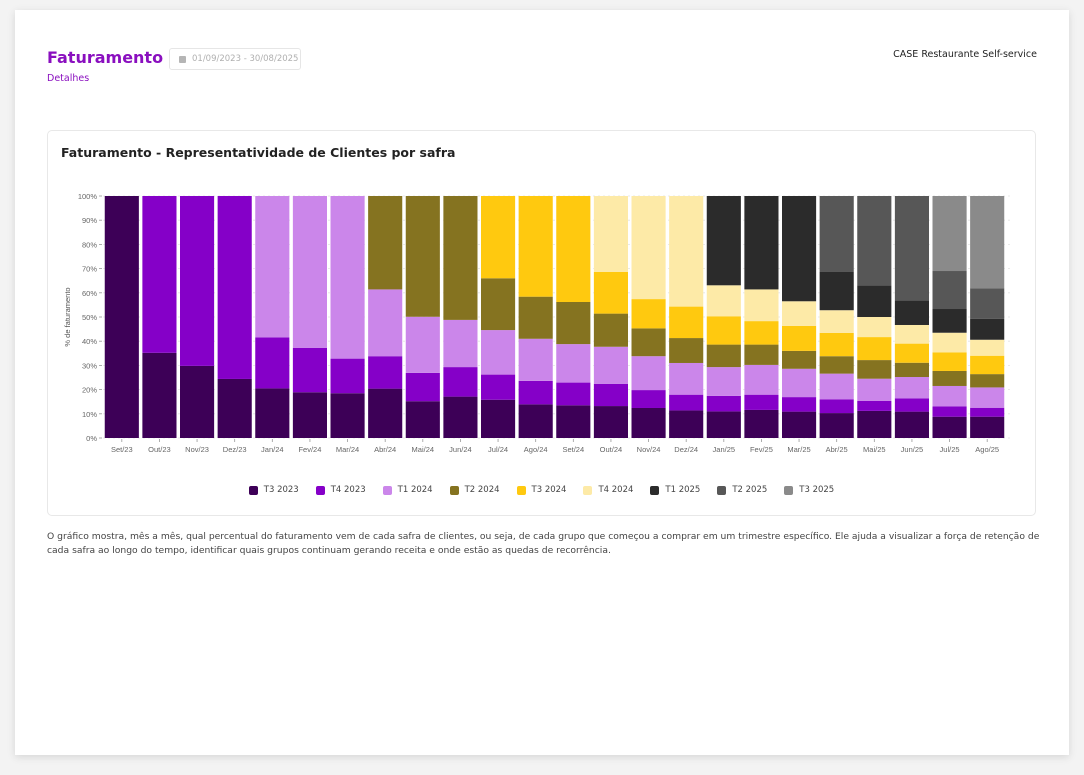  I want to click on x-tick-label: Fev/25, so click(761, 449).